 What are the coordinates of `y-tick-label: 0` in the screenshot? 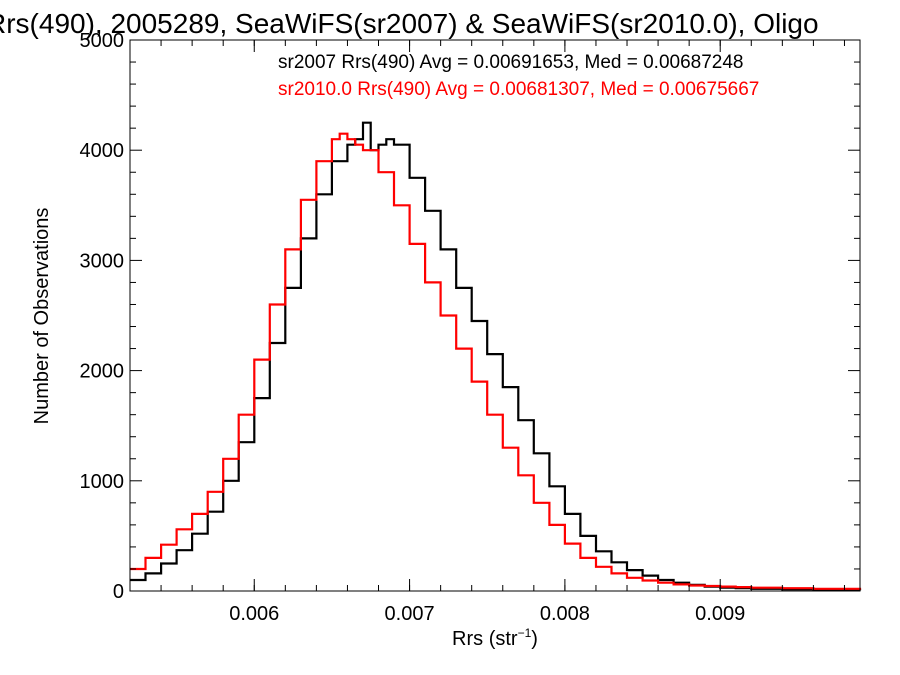 It's located at (118, 592).